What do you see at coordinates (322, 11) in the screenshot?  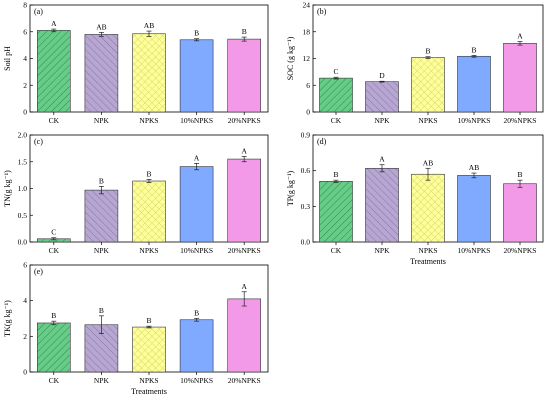 I see `panel-label: (b)` at bounding box center [322, 11].